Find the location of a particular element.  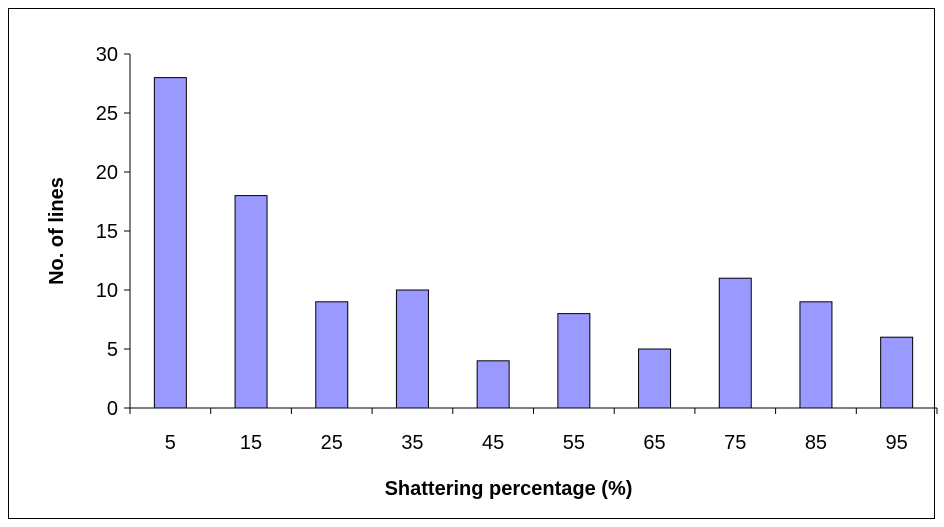

x-tick-label: 35 is located at coordinates (412, 443).